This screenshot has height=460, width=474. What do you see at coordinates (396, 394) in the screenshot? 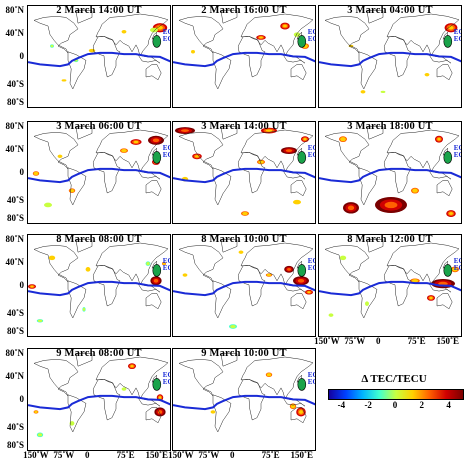
I see `colorbar` at bounding box center [396, 394].